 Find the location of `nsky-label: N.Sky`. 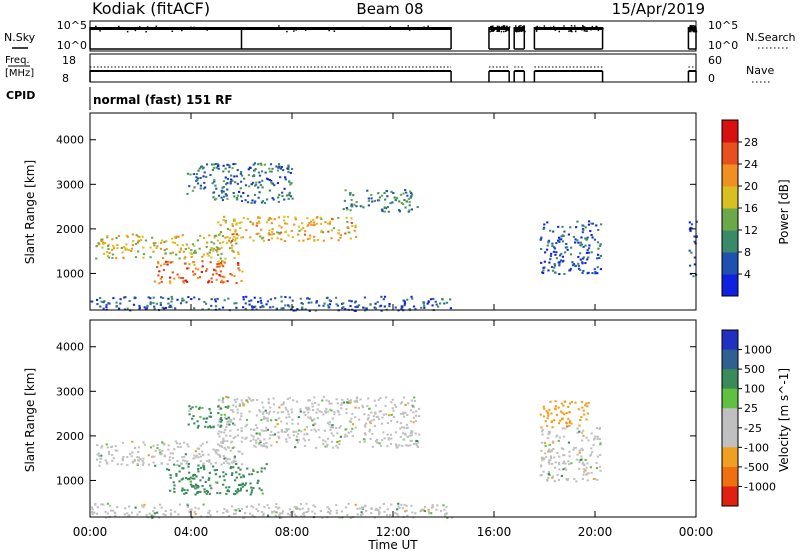

nsky-label: N.Sky is located at coordinates (20, 37).